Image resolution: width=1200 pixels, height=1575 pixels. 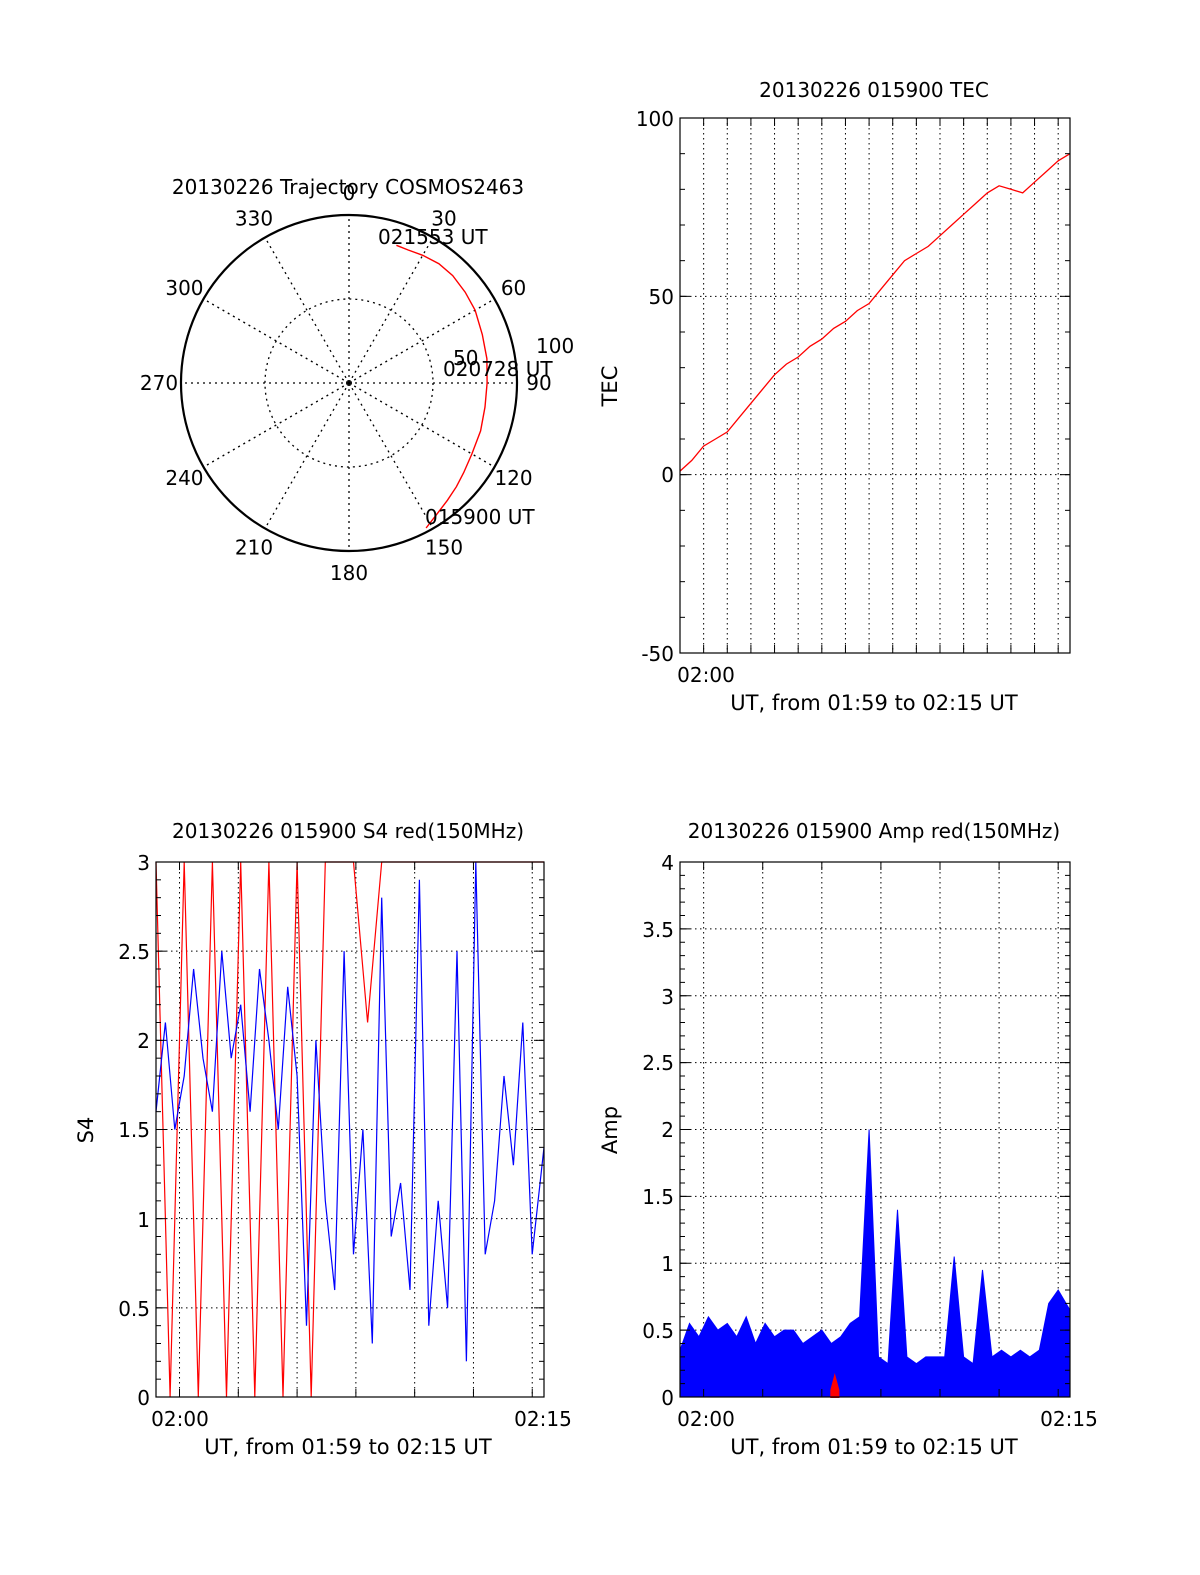 I want to click on polar-angle-label: 240, so click(x=184, y=478).